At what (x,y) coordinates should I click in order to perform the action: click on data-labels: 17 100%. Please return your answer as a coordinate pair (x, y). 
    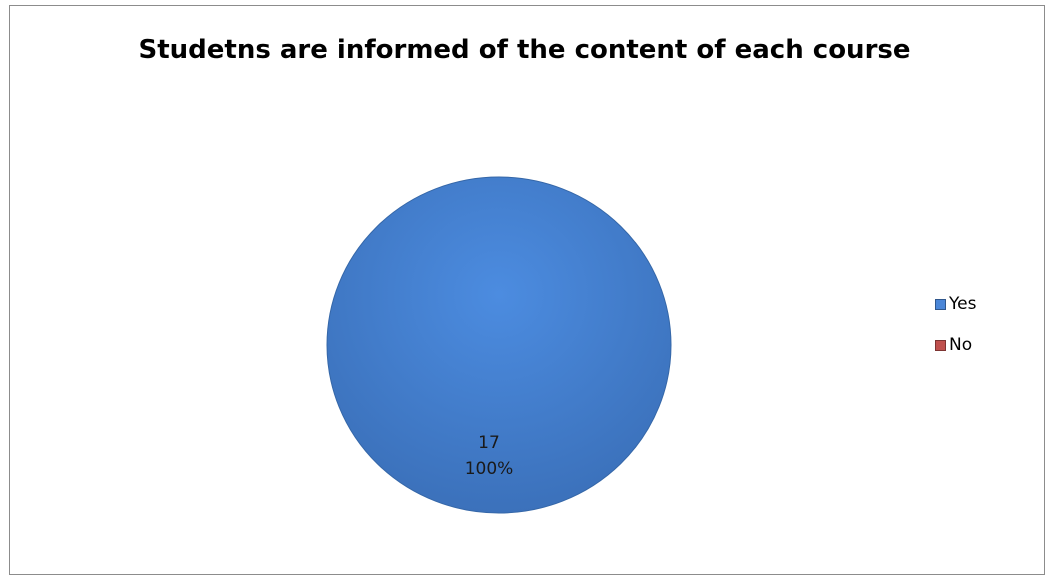
    Looking at the image, I should click on (489, 456).